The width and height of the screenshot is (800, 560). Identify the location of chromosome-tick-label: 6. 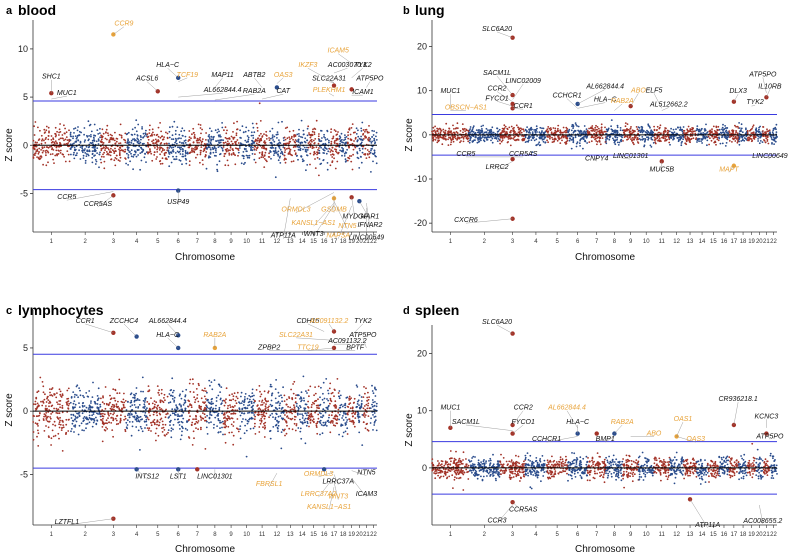
(578, 242).